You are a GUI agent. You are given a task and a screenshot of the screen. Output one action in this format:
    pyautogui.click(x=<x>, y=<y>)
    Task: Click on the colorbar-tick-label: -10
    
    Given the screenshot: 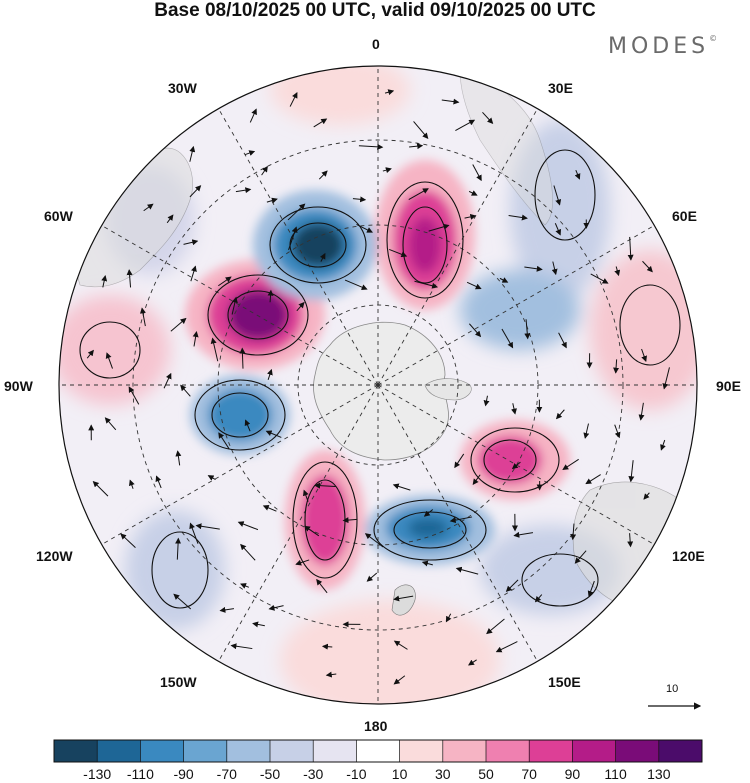 What is the action you would take?
    pyautogui.click(x=356, y=774)
    